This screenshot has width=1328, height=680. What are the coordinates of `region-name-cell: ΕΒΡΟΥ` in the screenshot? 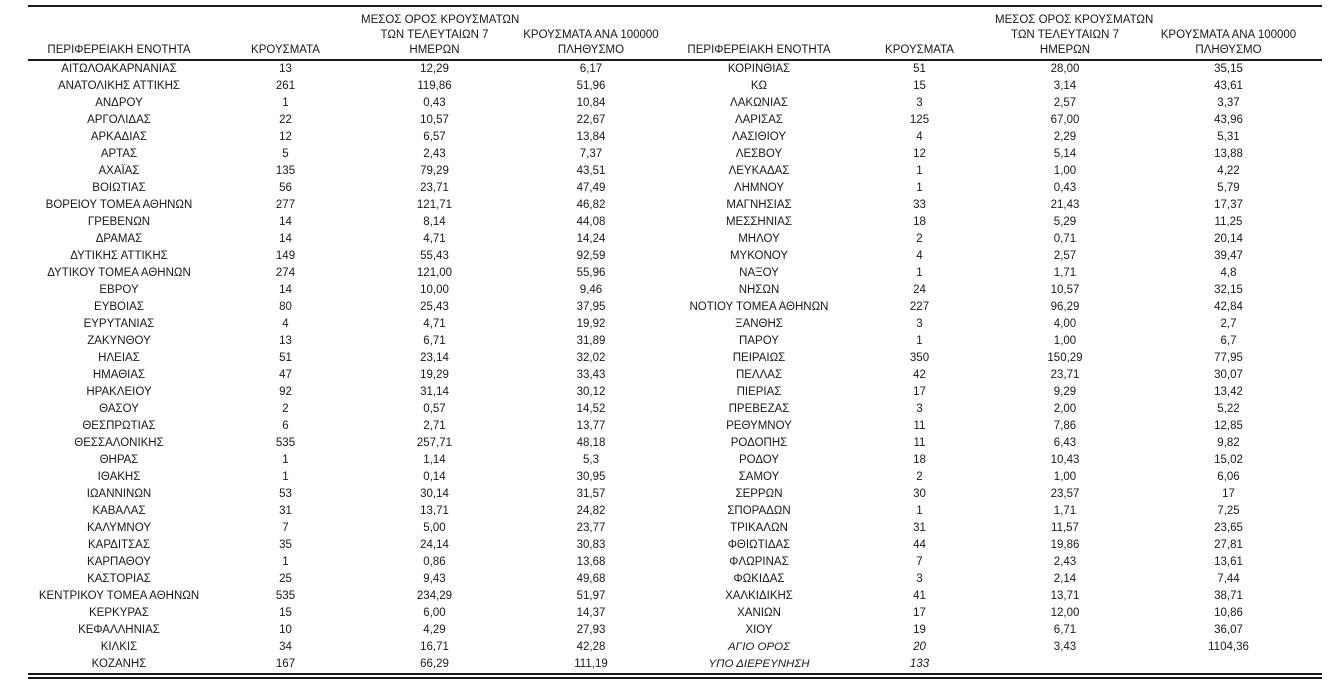 It's located at (119, 290).